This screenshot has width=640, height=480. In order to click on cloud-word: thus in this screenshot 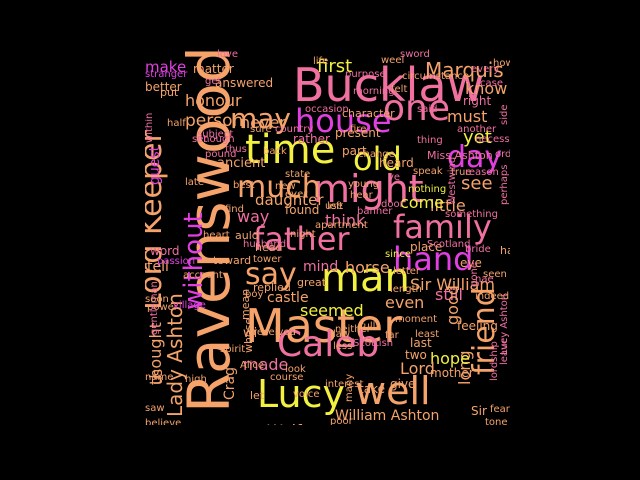, I will do `click(236, 149)`.